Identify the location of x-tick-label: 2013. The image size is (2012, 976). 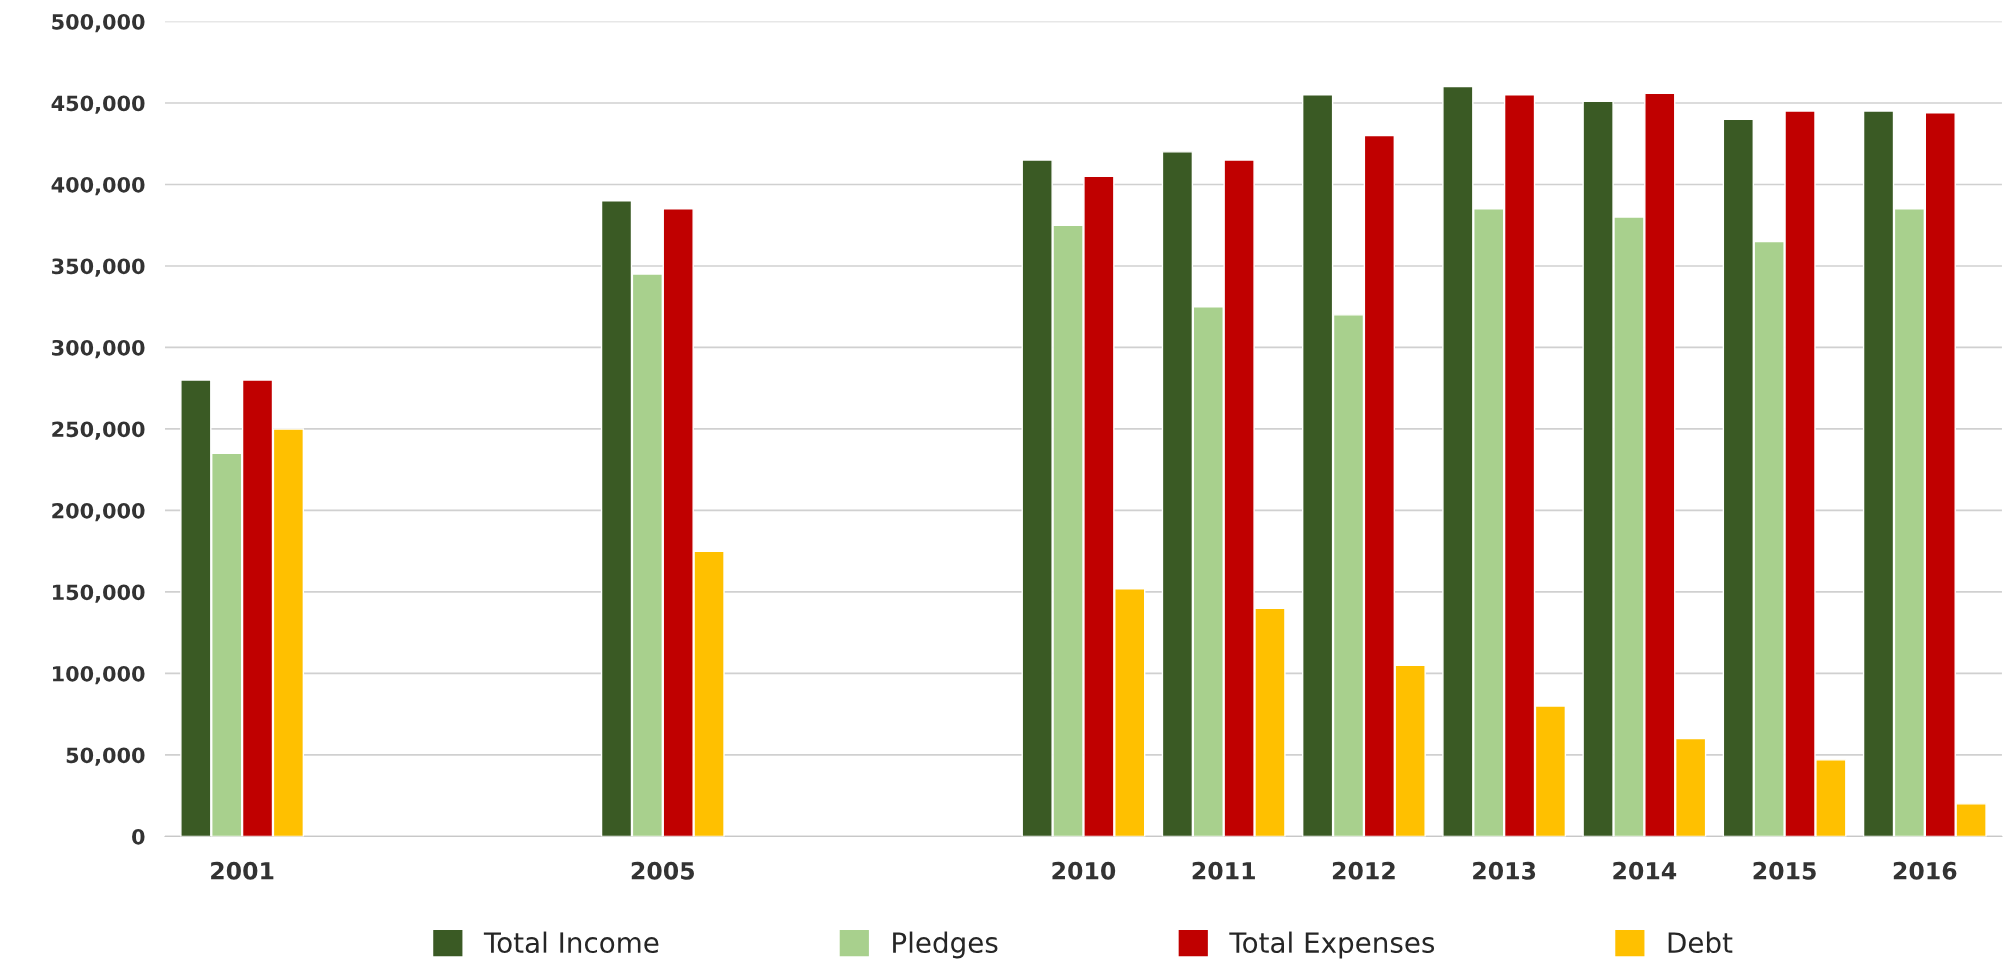
(1504, 870).